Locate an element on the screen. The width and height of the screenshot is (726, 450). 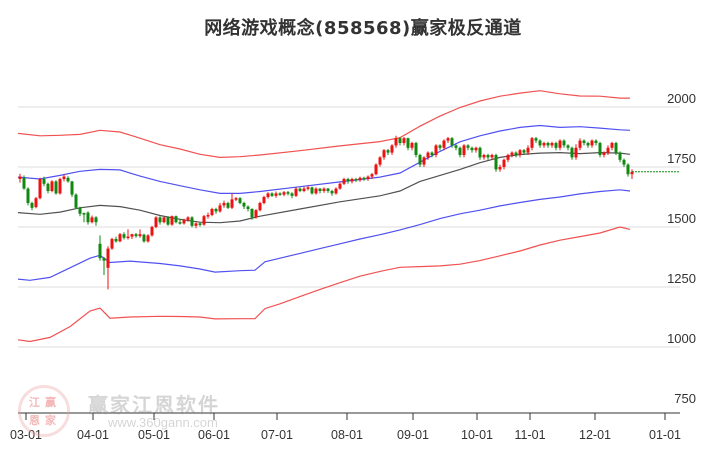
x-tick-label: 06-01 is located at coordinates (214, 435).